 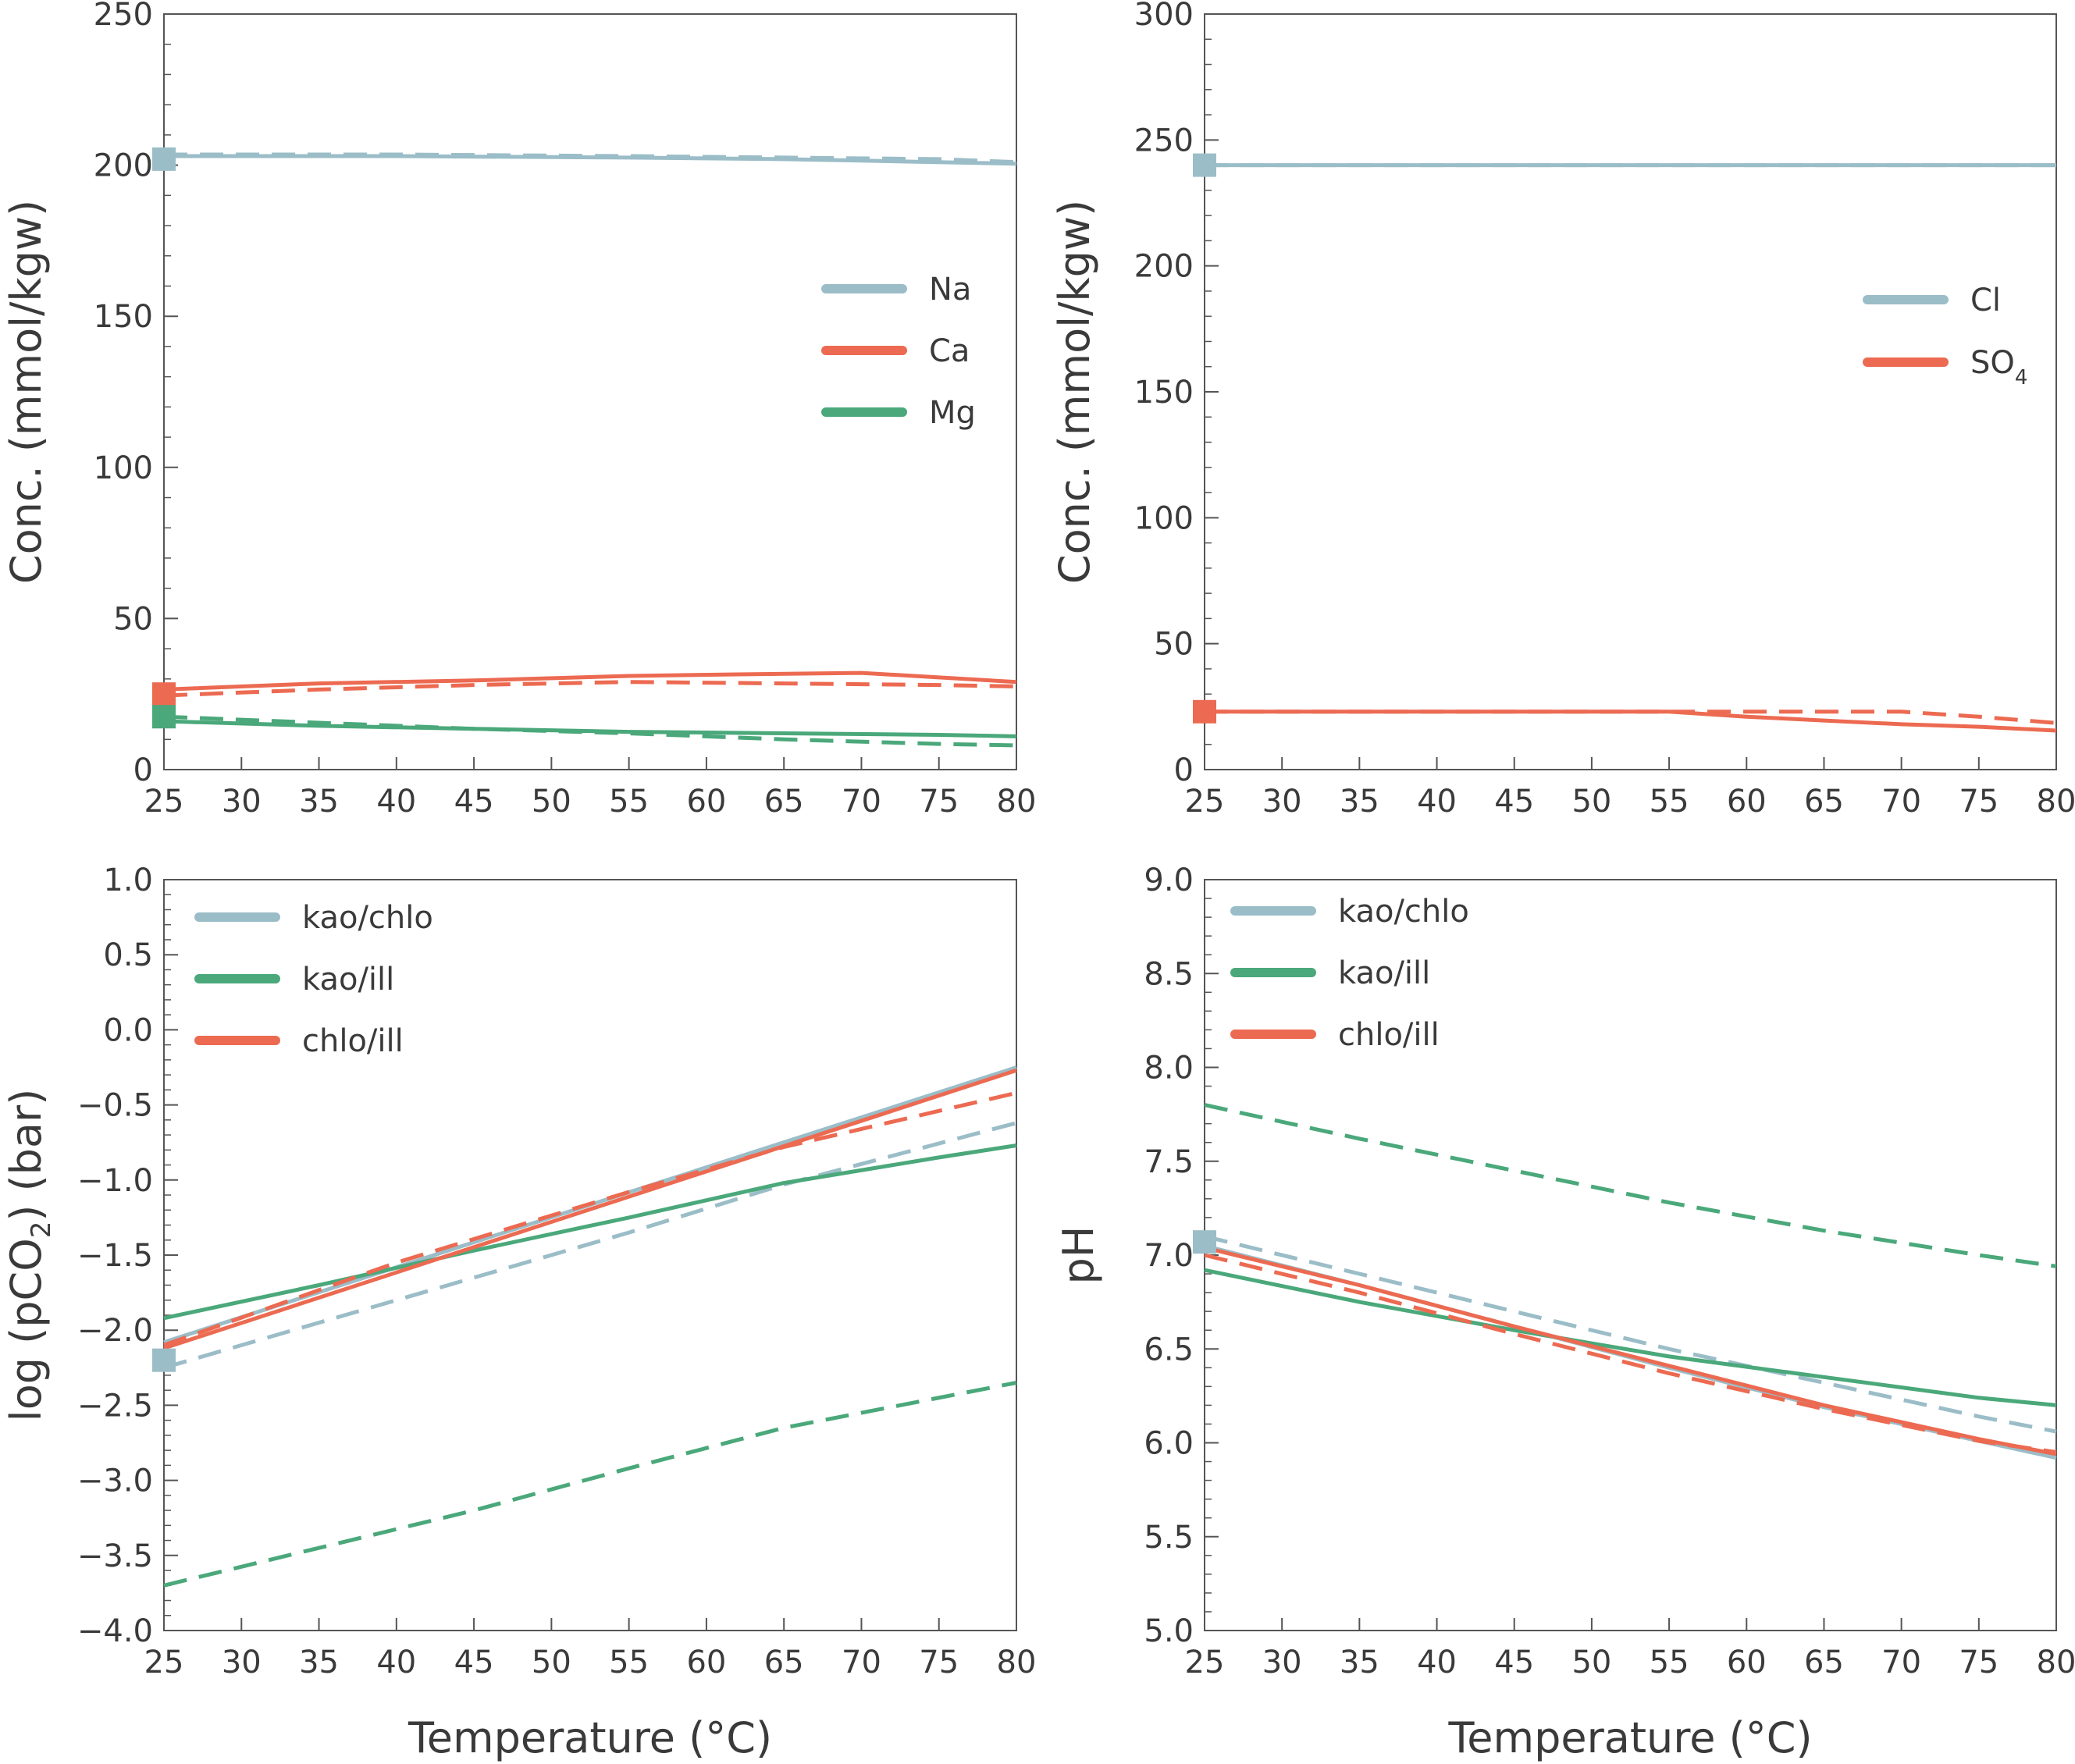 I want to click on y-tick-label: 0.5, so click(x=128, y=955).